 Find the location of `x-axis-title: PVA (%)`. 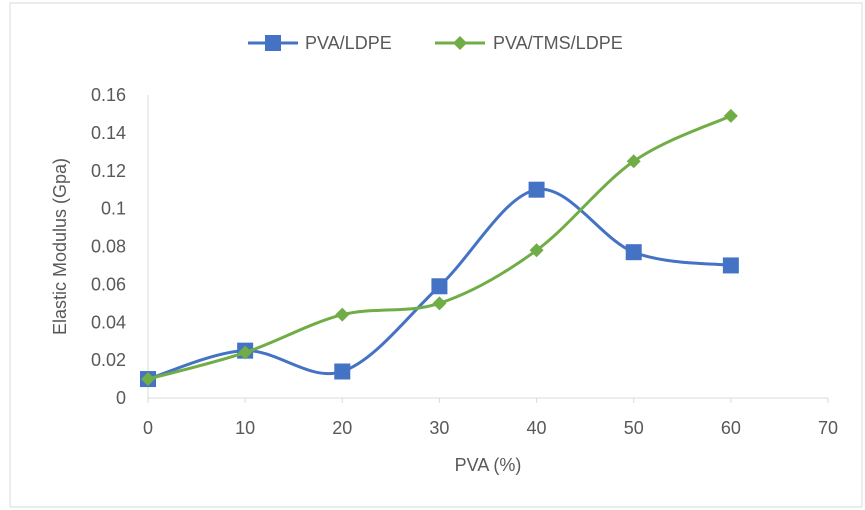

x-axis-title: PVA (%) is located at coordinates (488, 465).